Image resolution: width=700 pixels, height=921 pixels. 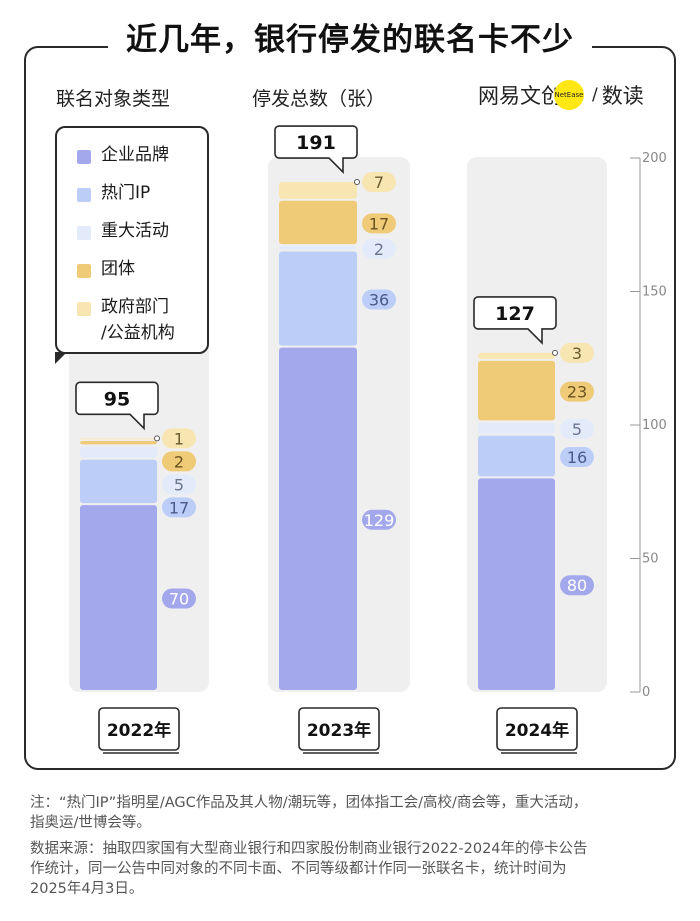 I want to click on legend-label: 重大活动, so click(x=135, y=231).